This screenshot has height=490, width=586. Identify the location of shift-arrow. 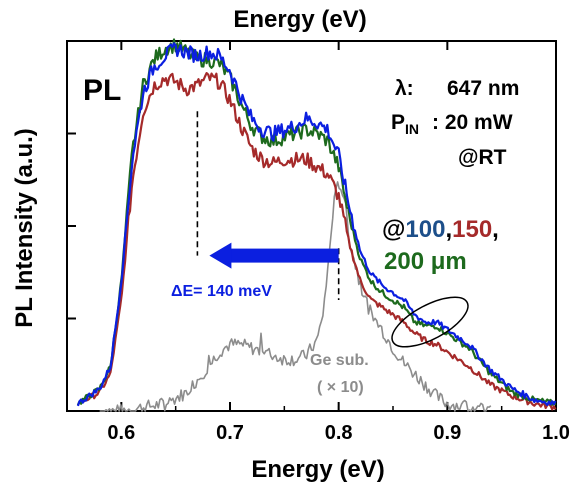
(274, 255).